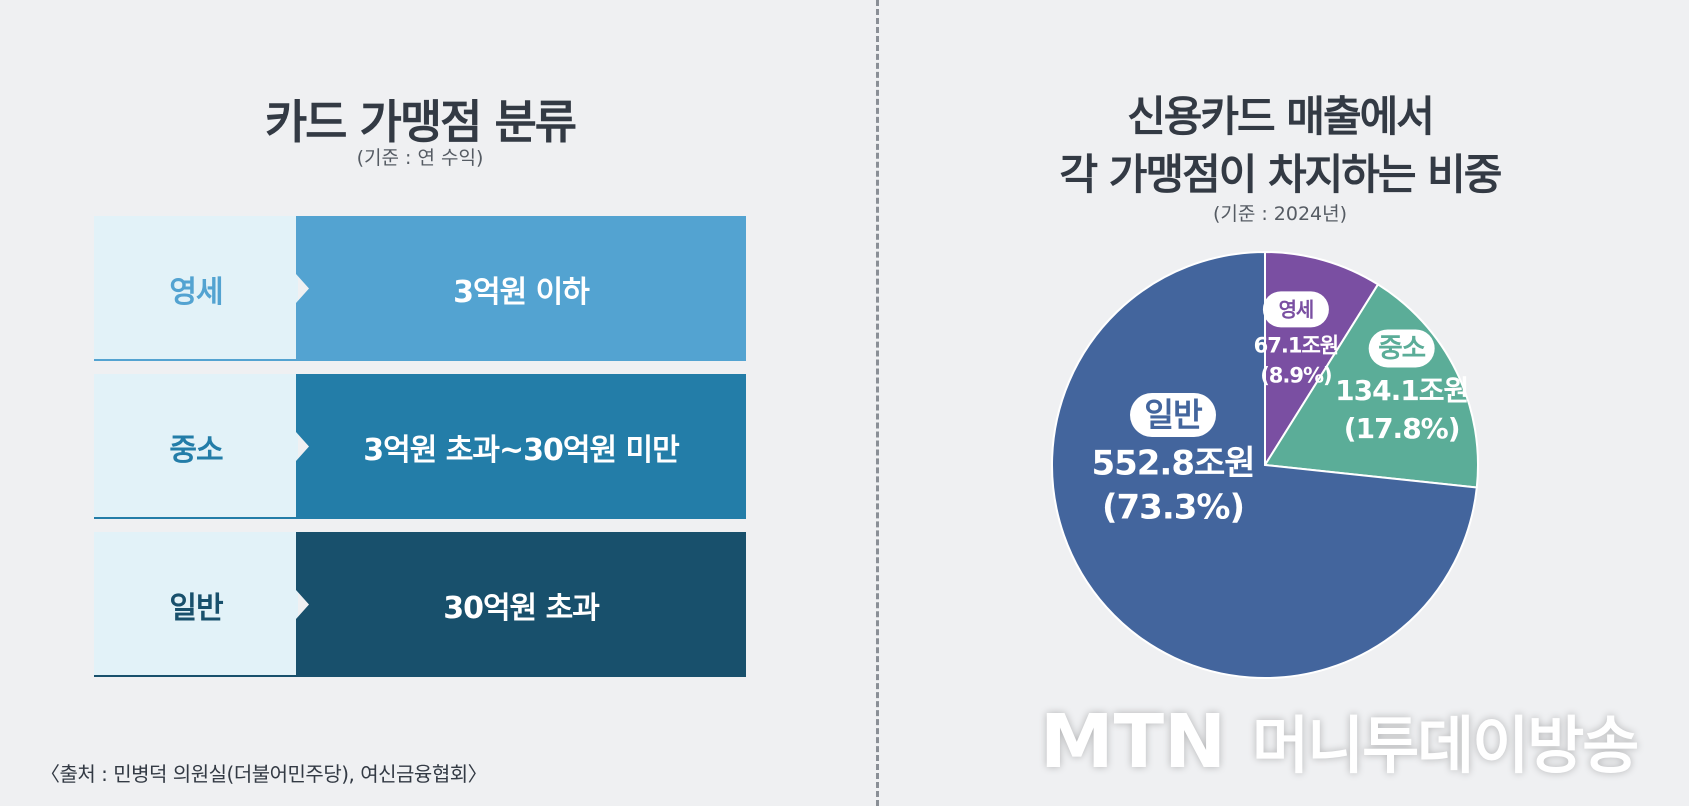 Image resolution: width=1689 pixels, height=806 pixels. I want to click on category-row-general: 일반 30억원 초과, so click(420, 604).